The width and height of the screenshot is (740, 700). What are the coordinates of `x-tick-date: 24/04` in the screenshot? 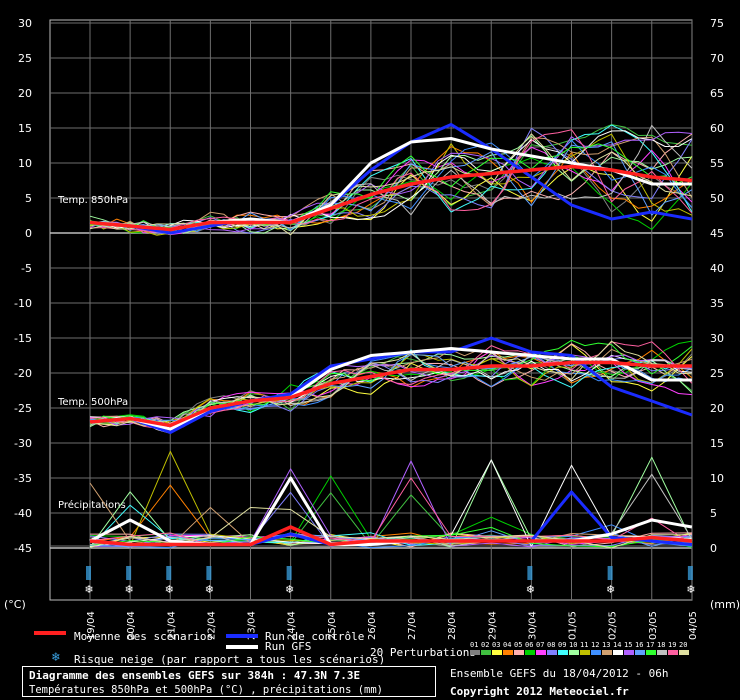 It's located at (292, 625).